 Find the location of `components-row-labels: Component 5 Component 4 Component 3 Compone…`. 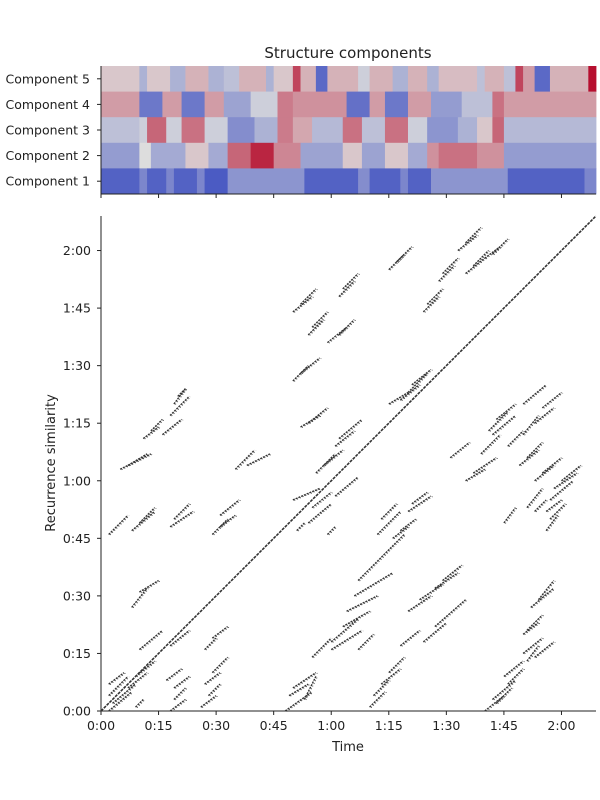

components-row-labels: Component 5 Component 4 Component 3 Compone… is located at coordinates (53, 130).